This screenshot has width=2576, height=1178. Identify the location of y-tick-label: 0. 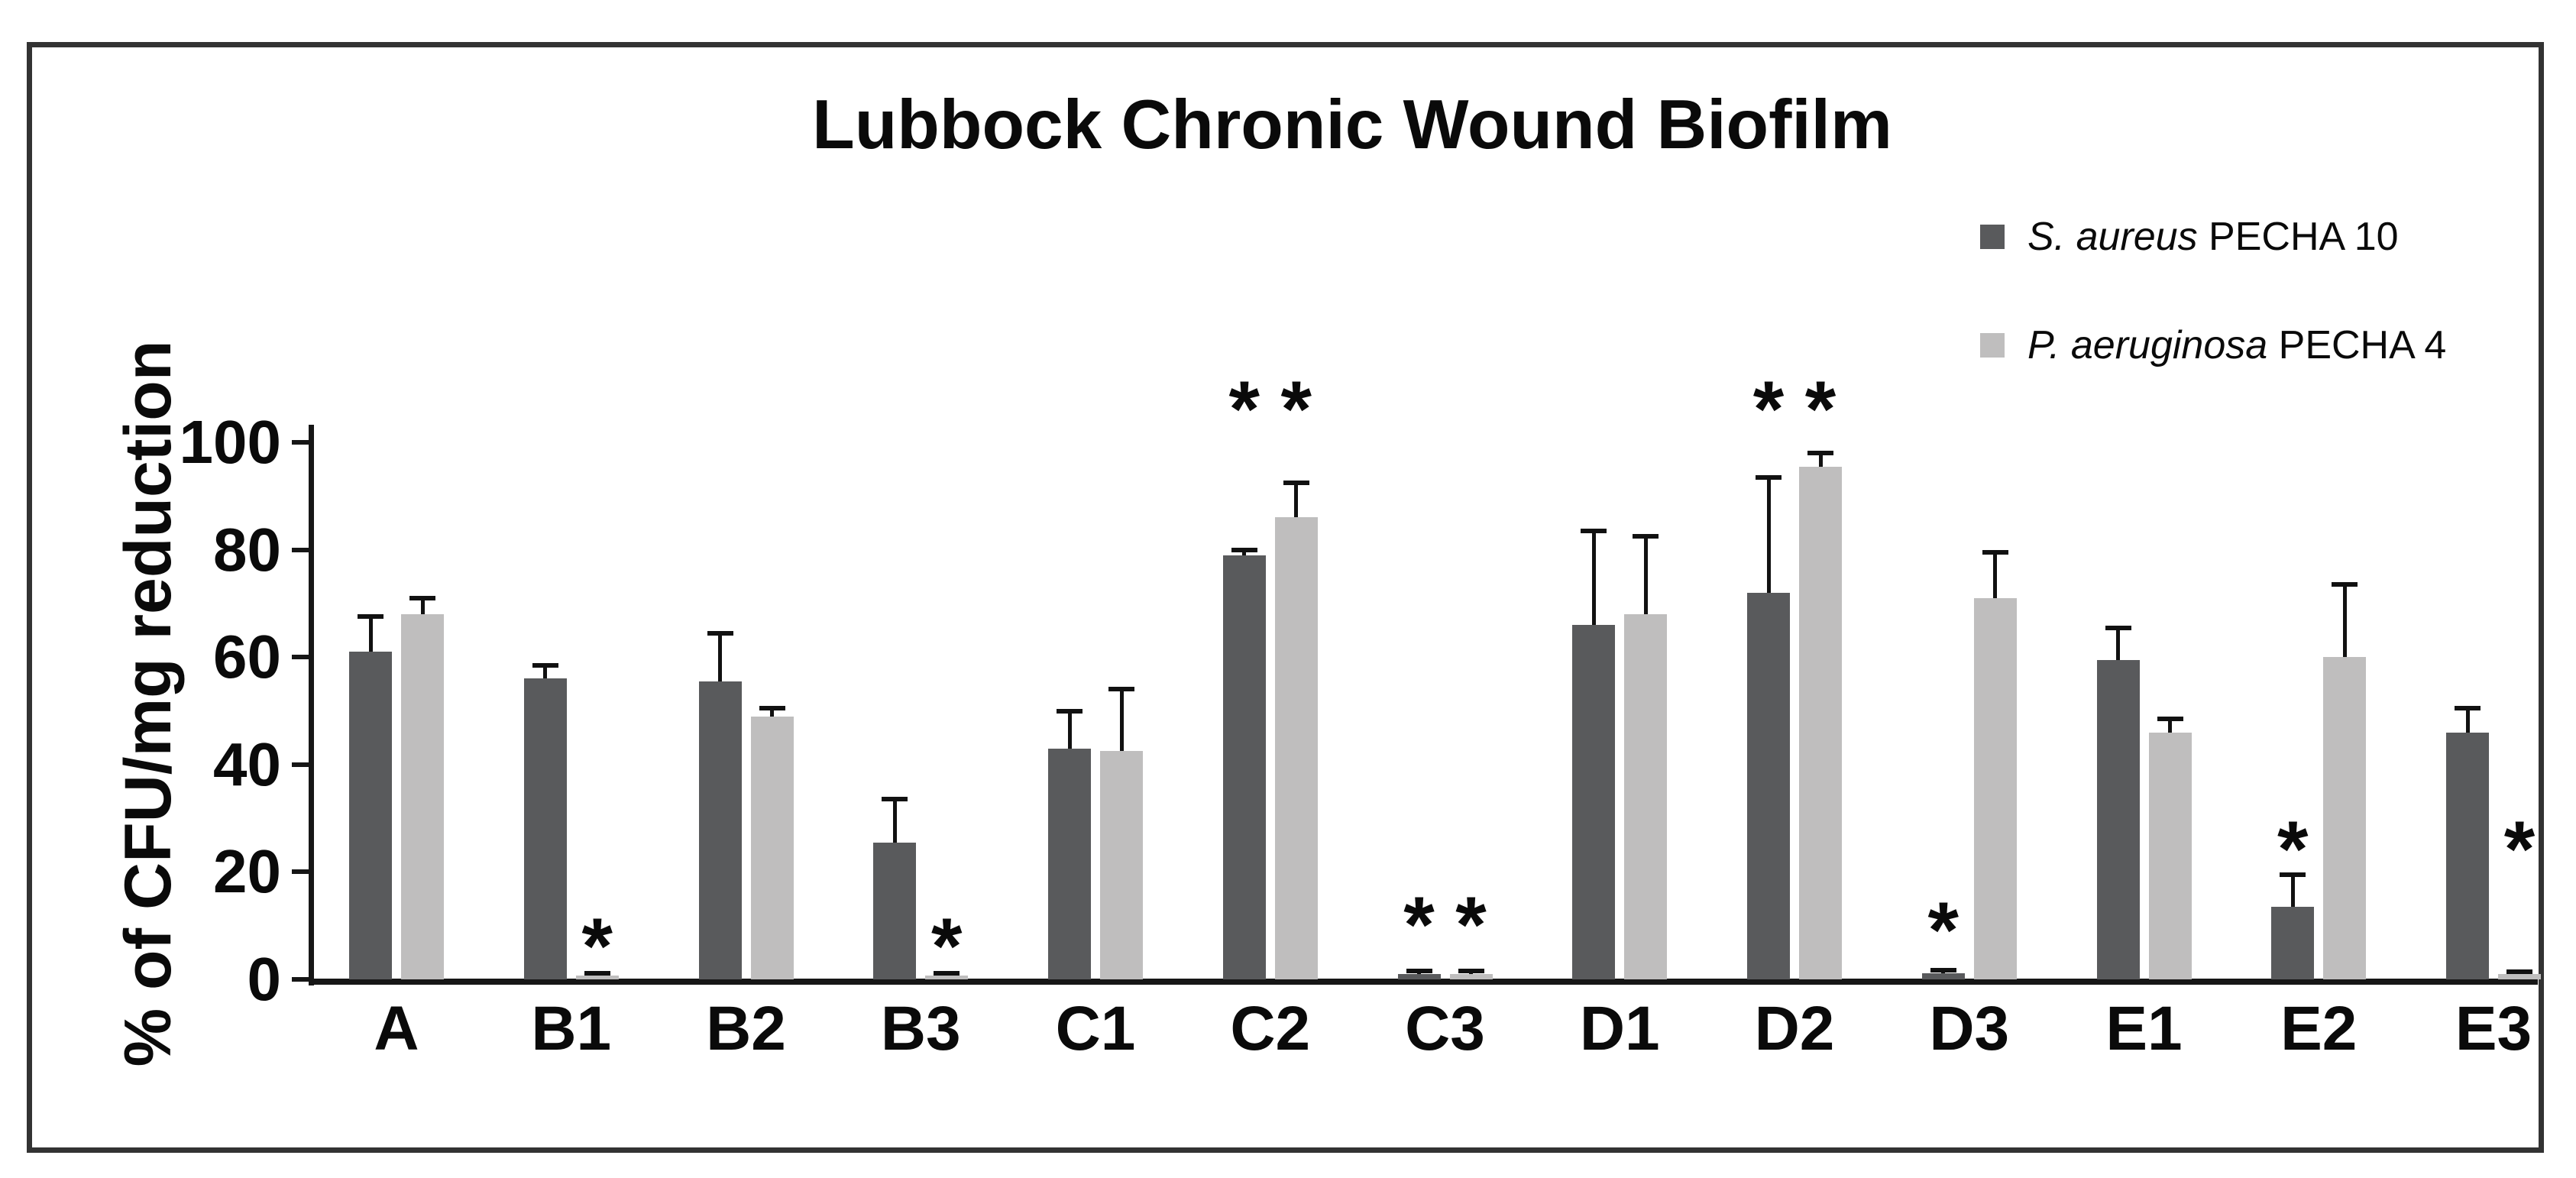
(264, 979).